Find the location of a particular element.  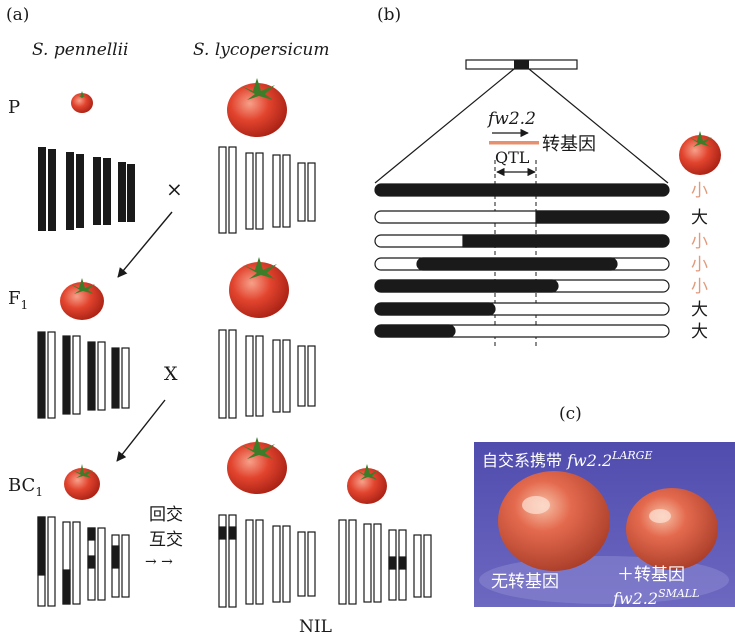

species-left-label: S. pennellii is located at coordinates (80, 50).